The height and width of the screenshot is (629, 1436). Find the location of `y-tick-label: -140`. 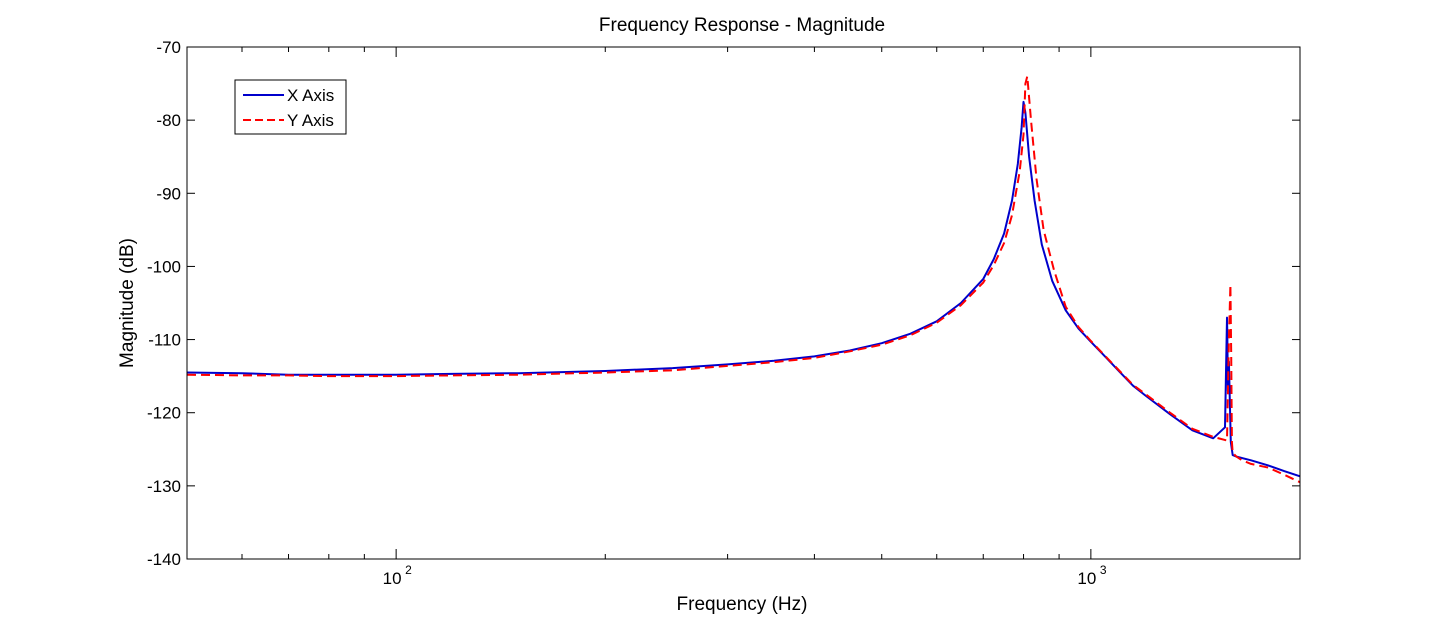

y-tick-label: -140 is located at coordinates (164, 559).